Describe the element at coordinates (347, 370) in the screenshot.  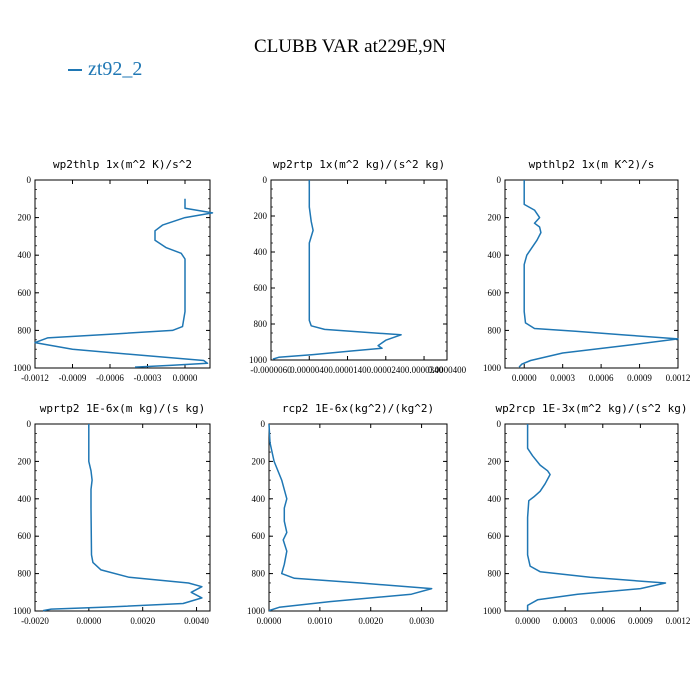
I see `x-tick-label: 0.0000140` at that location.